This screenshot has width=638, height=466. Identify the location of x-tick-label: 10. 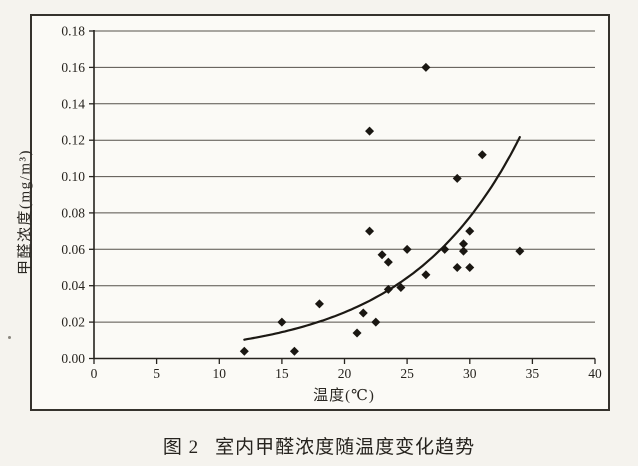
(220, 373).